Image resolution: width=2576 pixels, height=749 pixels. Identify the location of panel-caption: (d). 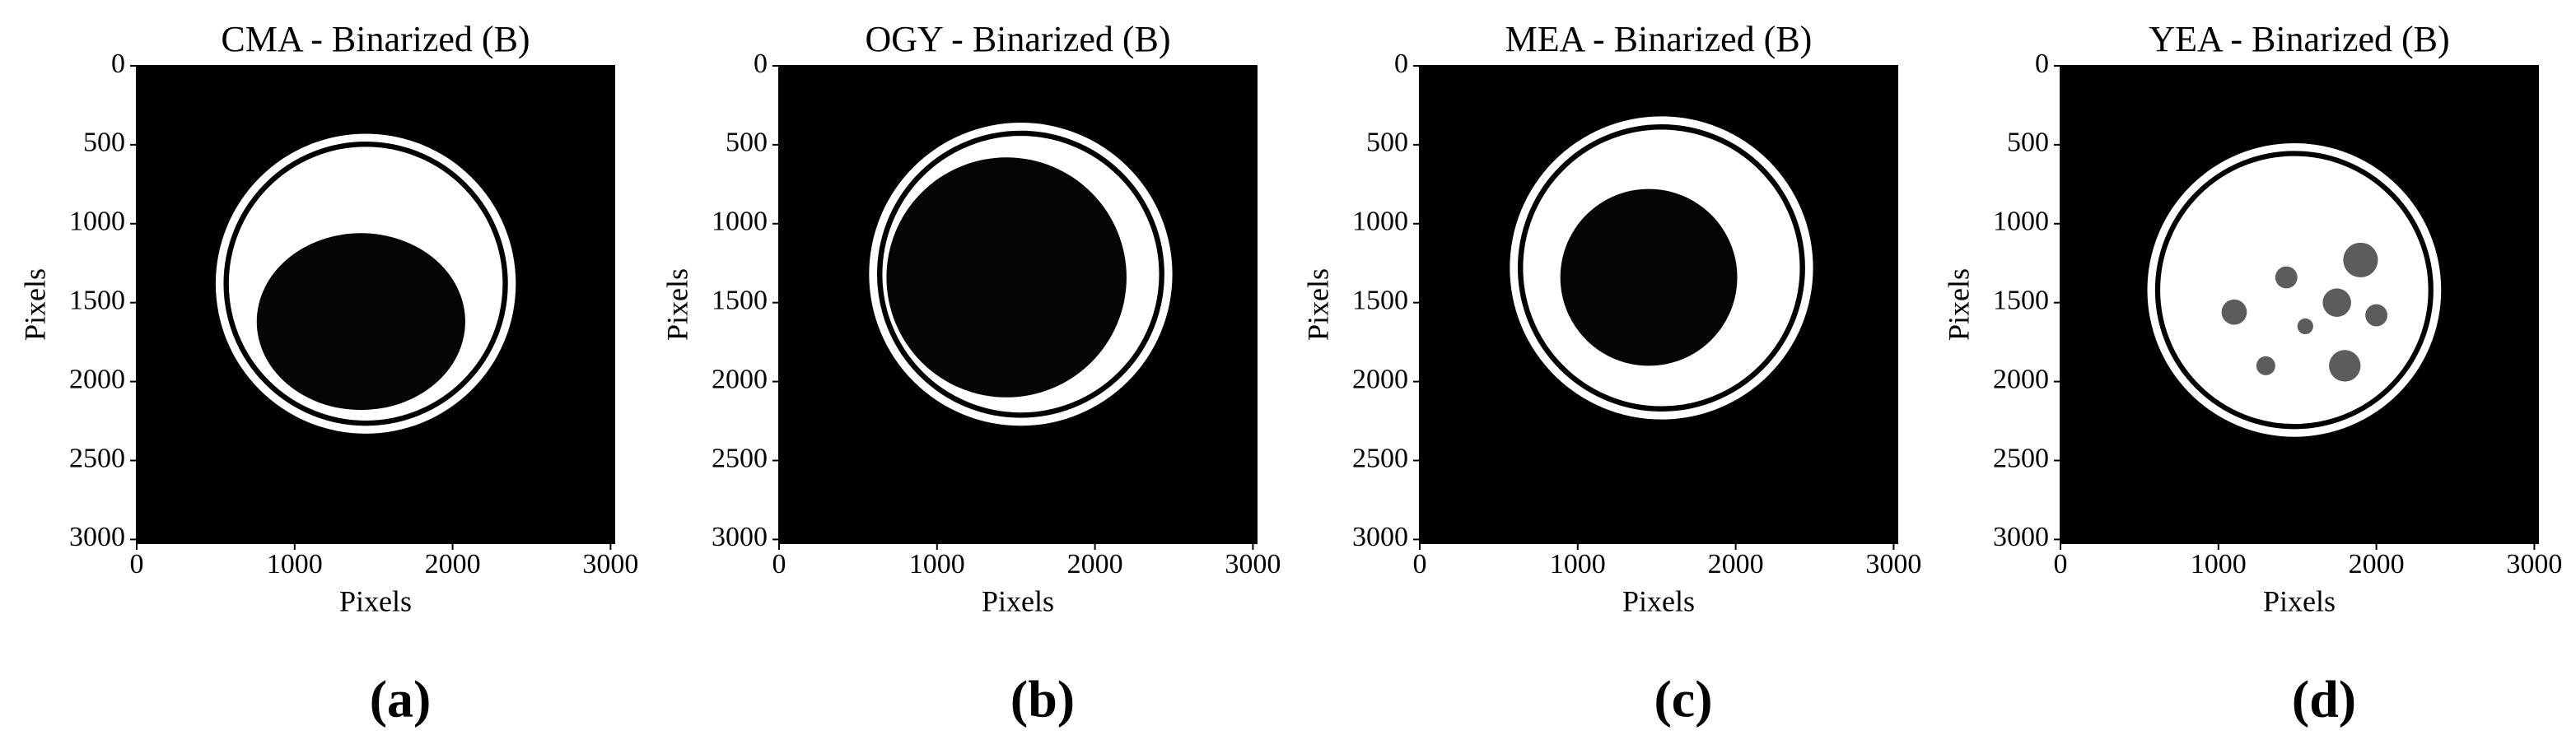
(2324, 699).